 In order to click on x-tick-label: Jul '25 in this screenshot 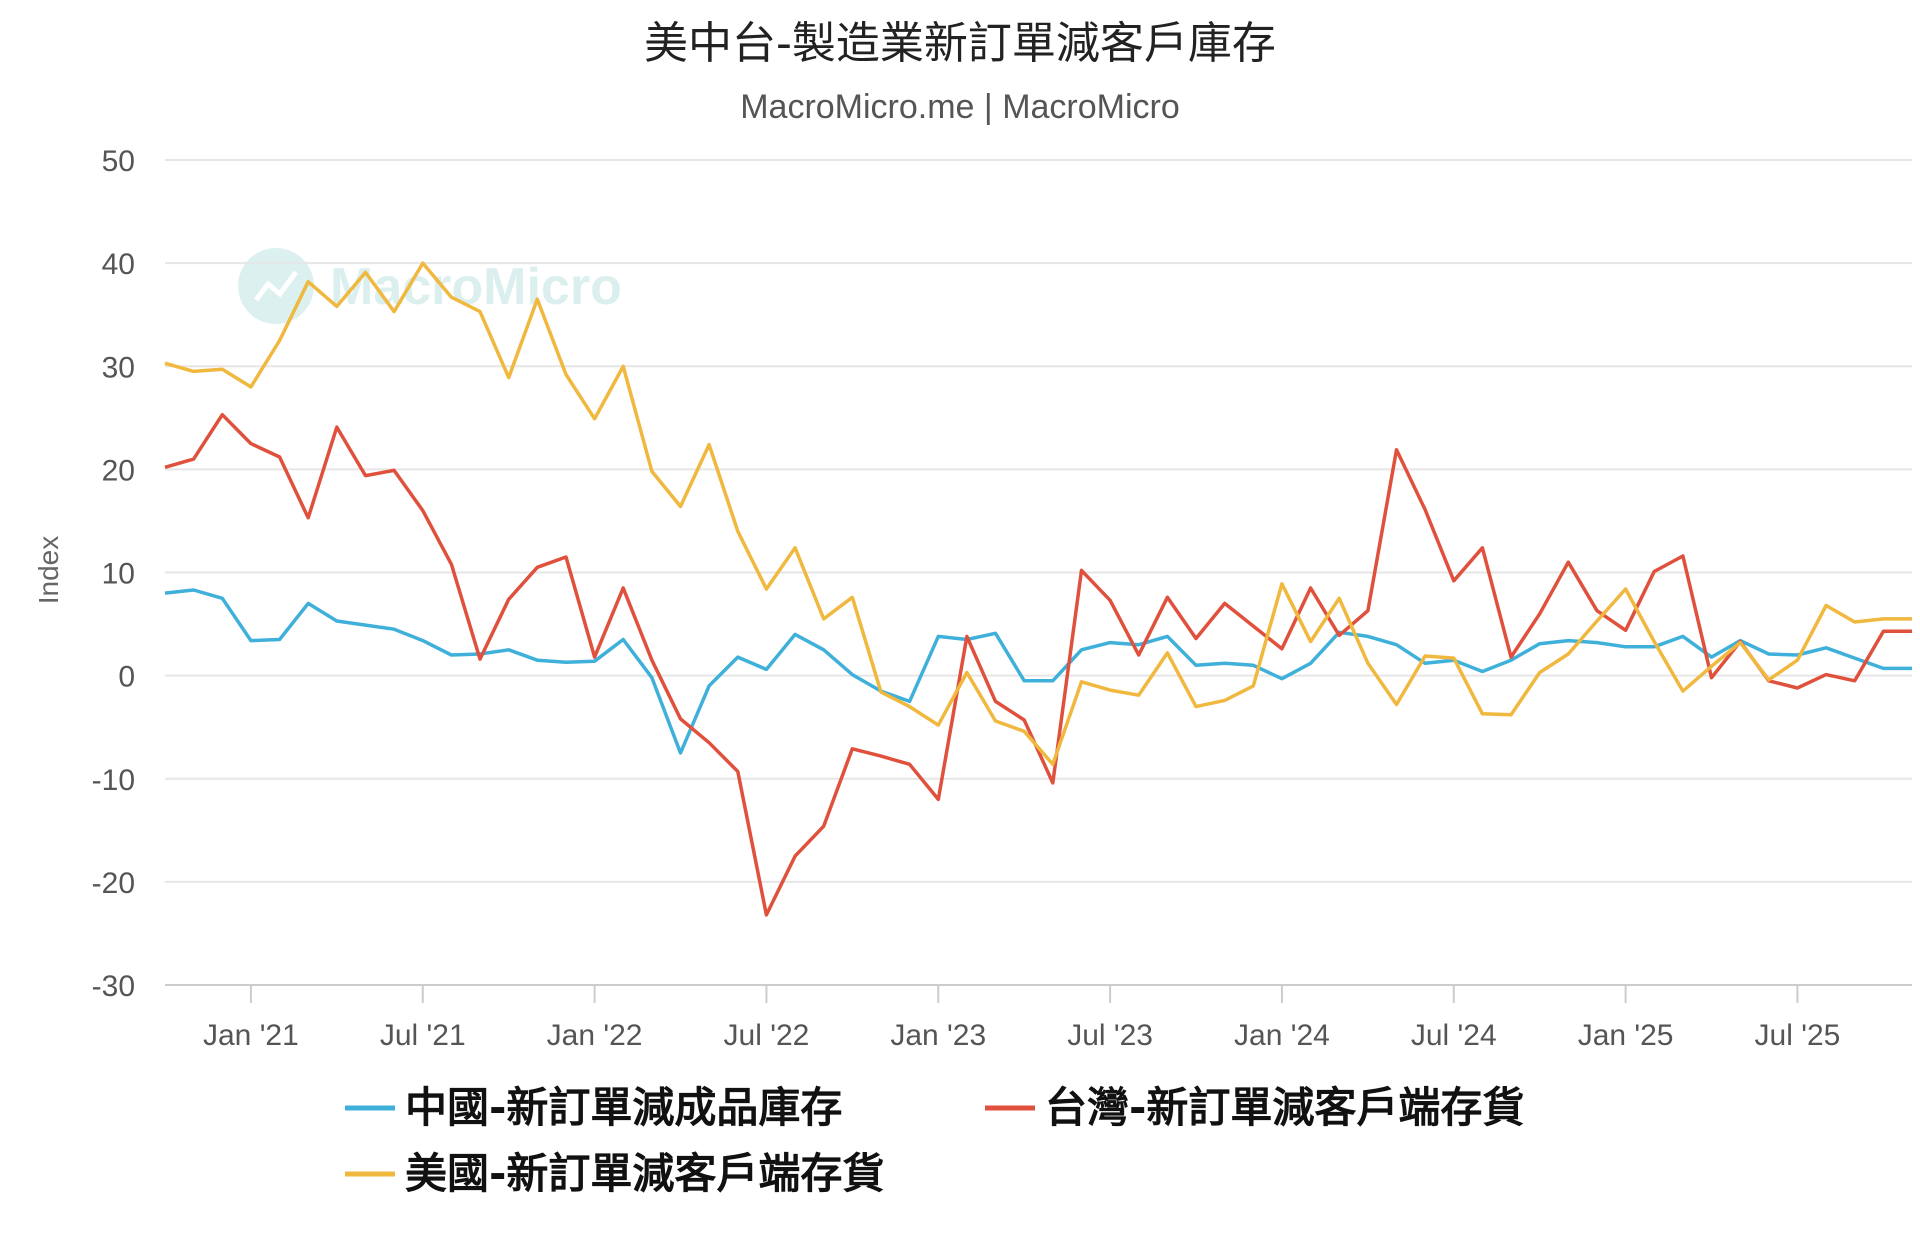, I will do `click(1798, 1035)`.